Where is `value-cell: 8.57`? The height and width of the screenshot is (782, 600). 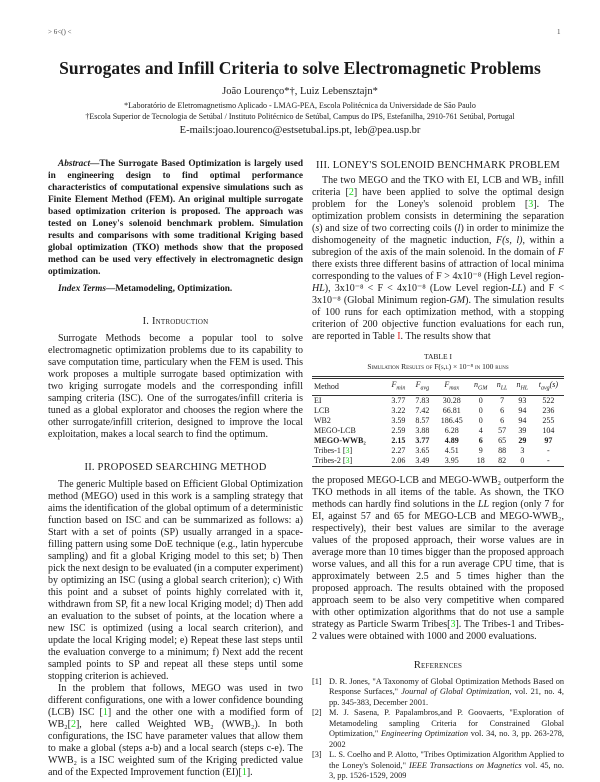
value-cell: 8.57 is located at coordinates (422, 420).